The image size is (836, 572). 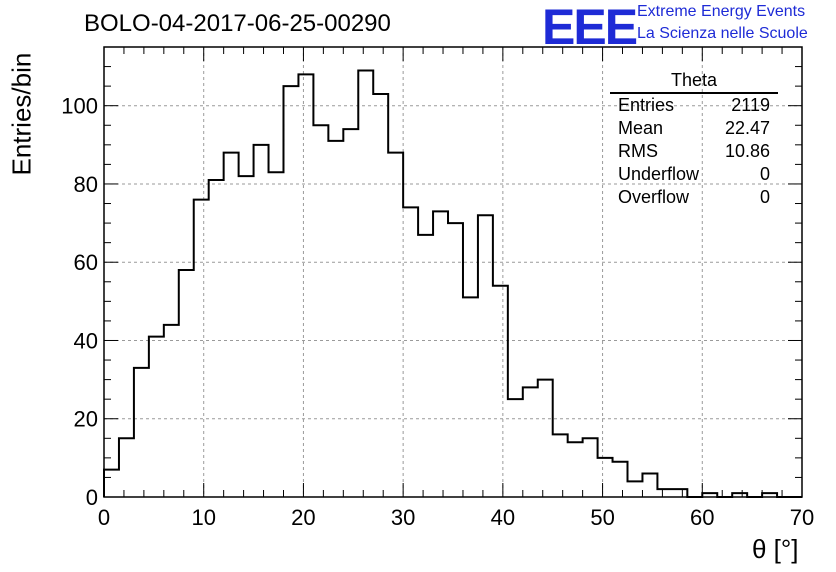 What do you see at coordinates (86, 340) in the screenshot?
I see `y-tick-label: 40` at bounding box center [86, 340].